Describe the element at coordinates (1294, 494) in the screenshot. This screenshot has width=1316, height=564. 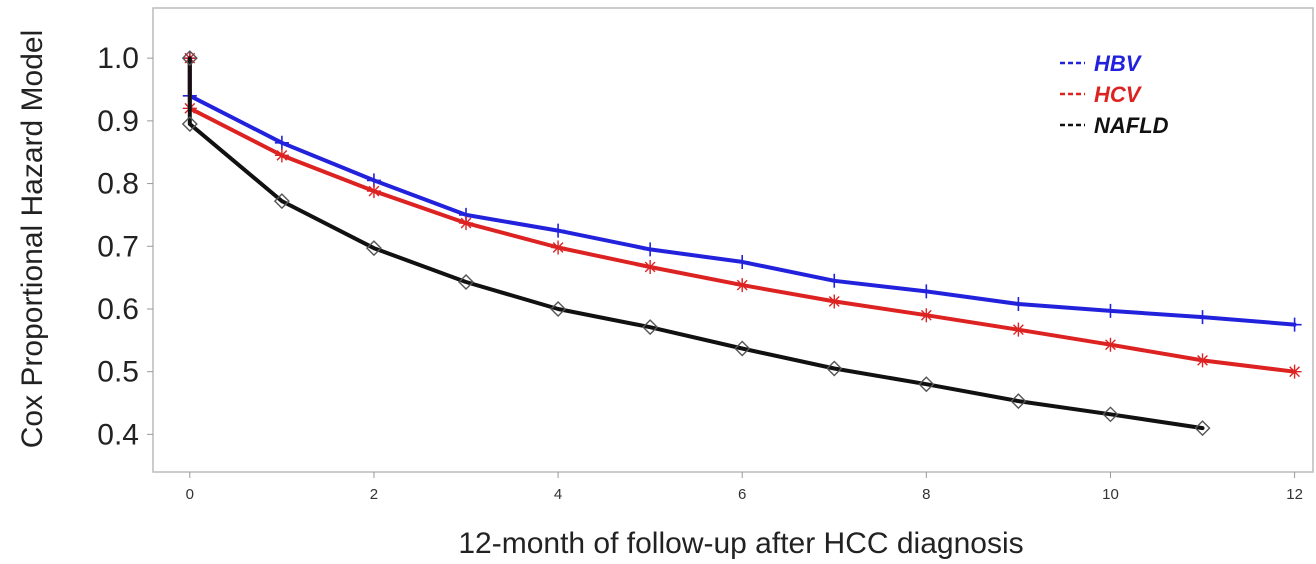
I see `x-tick-label: 12` at that location.